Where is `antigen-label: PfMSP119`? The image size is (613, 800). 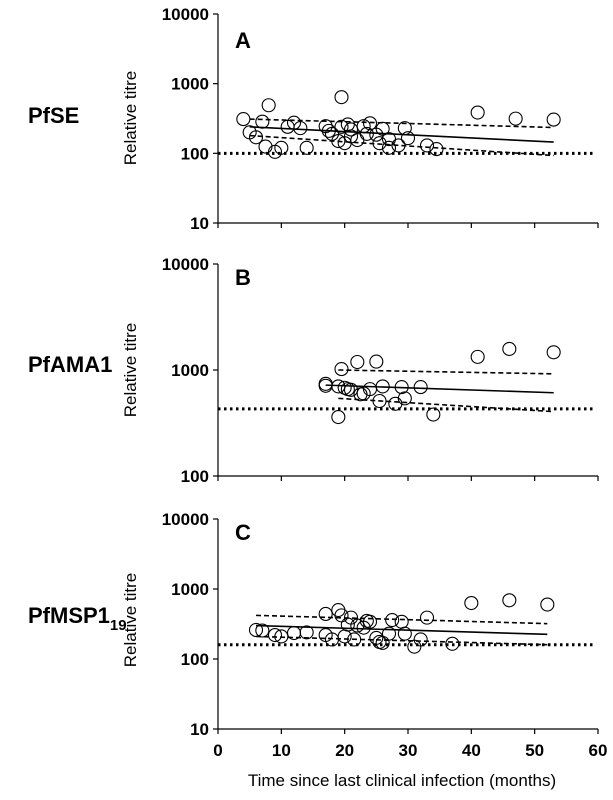
antigen-label: PfMSP119 is located at coordinates (77, 618).